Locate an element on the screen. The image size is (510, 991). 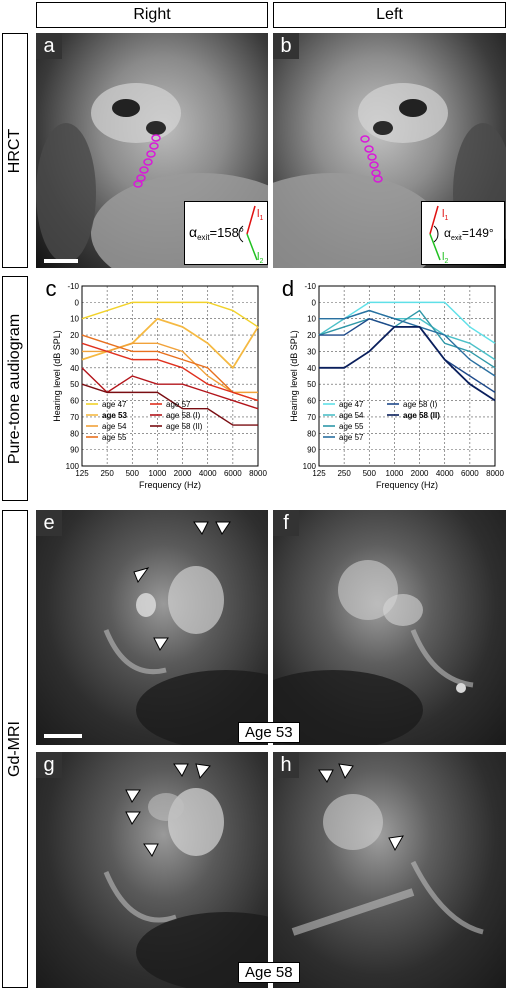
mri-right-age58-image: g is located at coordinates (152, 870).